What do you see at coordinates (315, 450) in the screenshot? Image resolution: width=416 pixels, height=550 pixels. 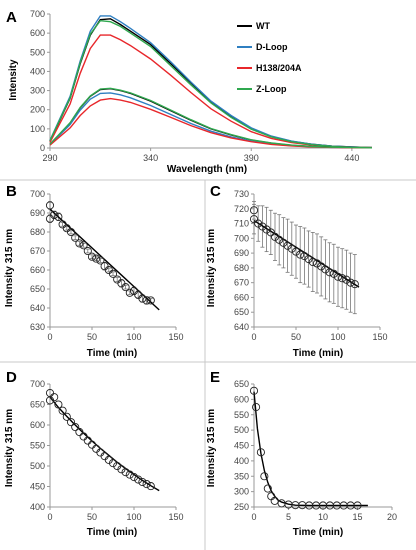 I see `plot-E: 0 5 10 15 20 250 300 350 400 450 500 550 600 650` at bounding box center [315, 450].